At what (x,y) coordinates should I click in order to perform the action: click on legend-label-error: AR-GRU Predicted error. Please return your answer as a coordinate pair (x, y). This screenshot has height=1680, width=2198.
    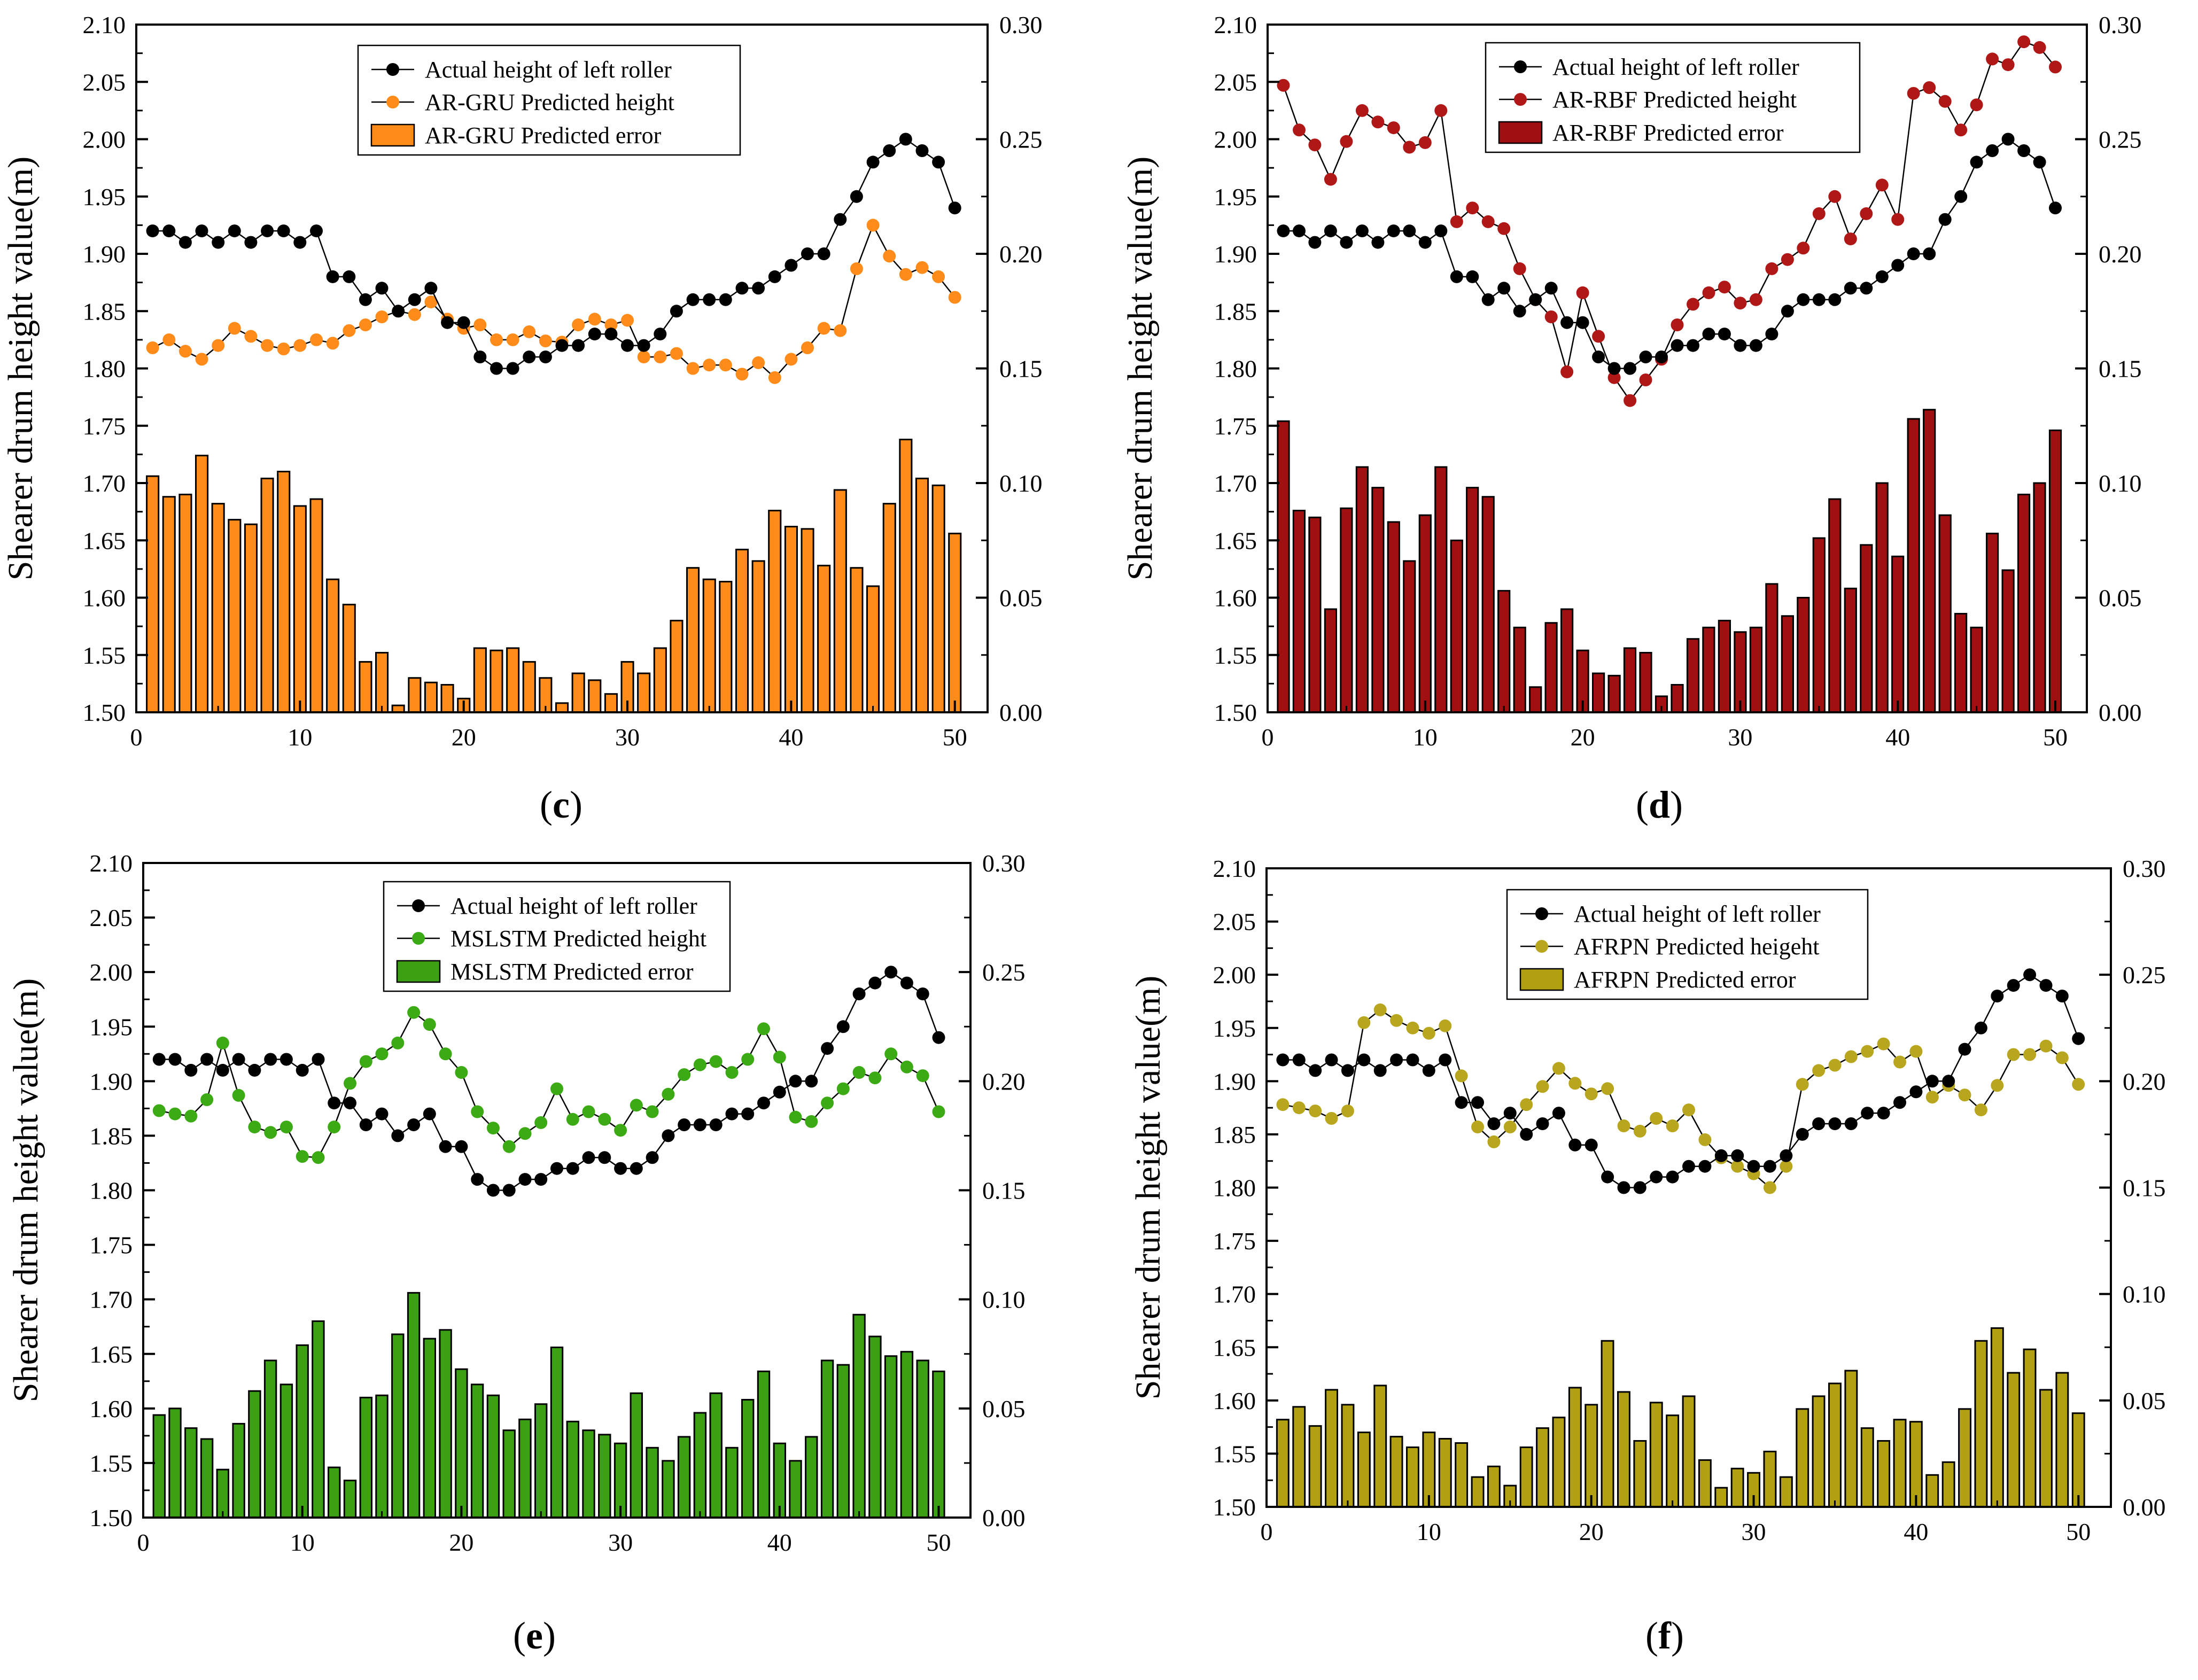
    Looking at the image, I should click on (543, 135).